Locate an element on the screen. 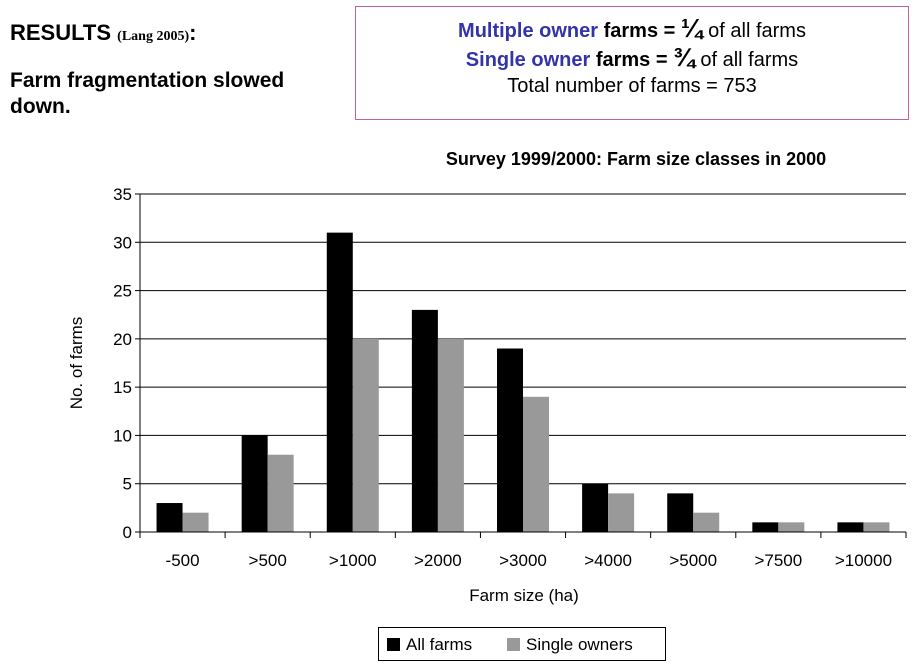 This screenshot has width=918, height=666. x-tick-label: >10000 is located at coordinates (863, 560).